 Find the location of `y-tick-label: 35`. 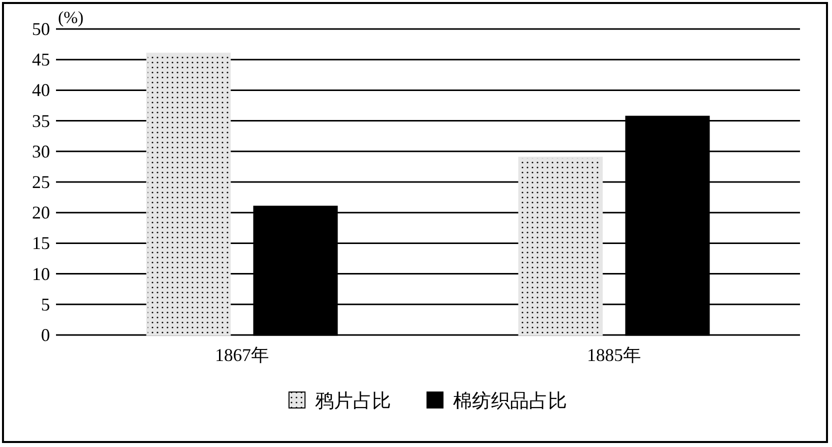

y-tick-label: 35 is located at coordinates (41, 120).